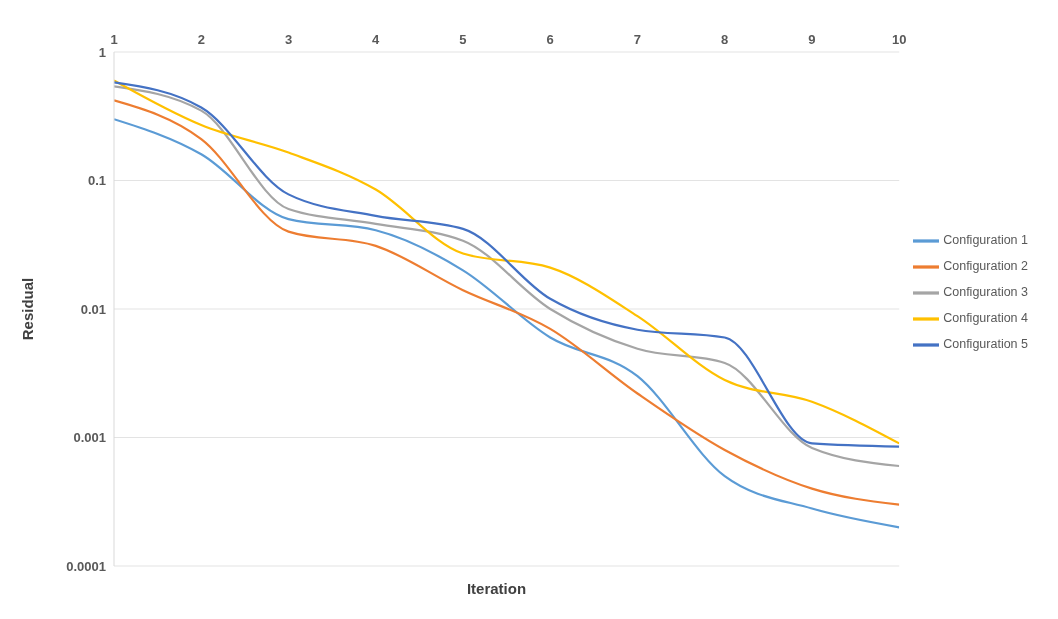  I want to click on x-tick-label: 2, so click(201, 39).